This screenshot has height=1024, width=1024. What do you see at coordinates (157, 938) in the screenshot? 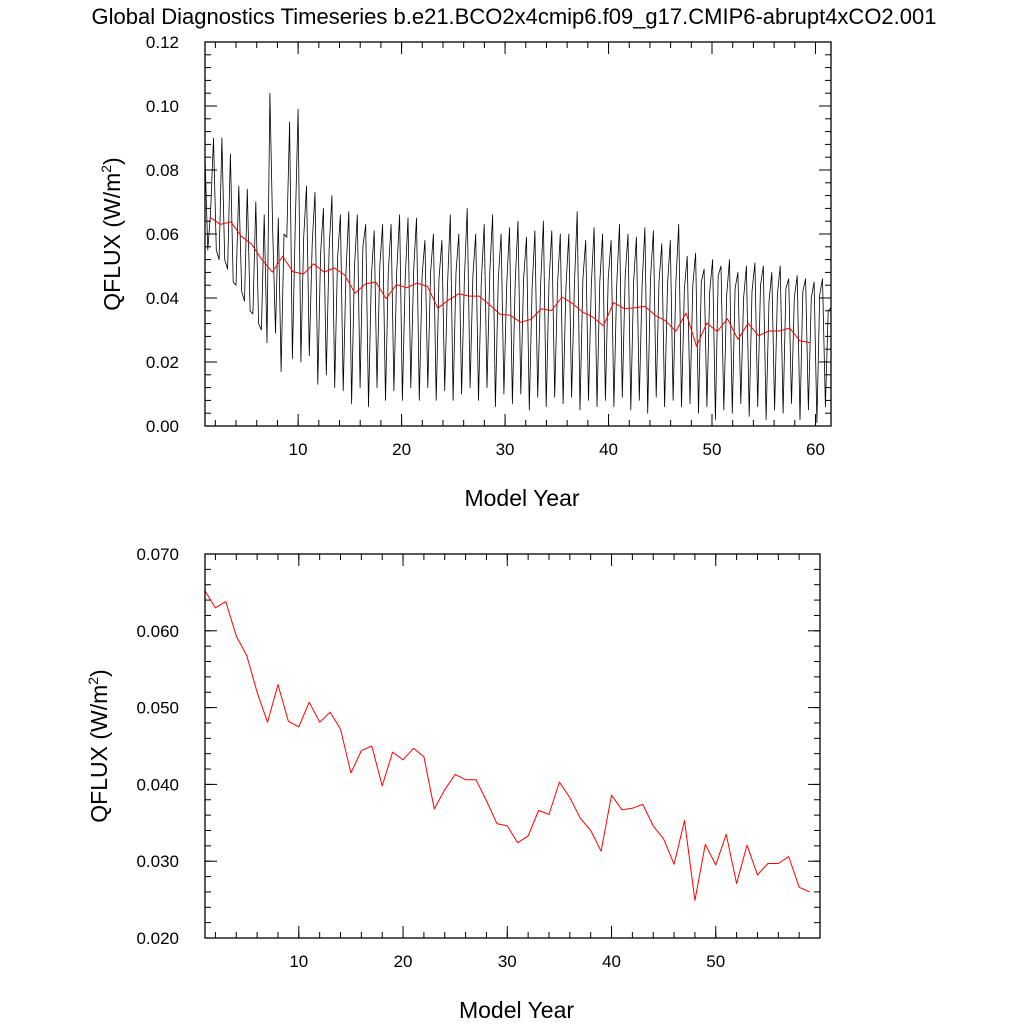
I see `y-tick-label: 0.020` at bounding box center [157, 938].